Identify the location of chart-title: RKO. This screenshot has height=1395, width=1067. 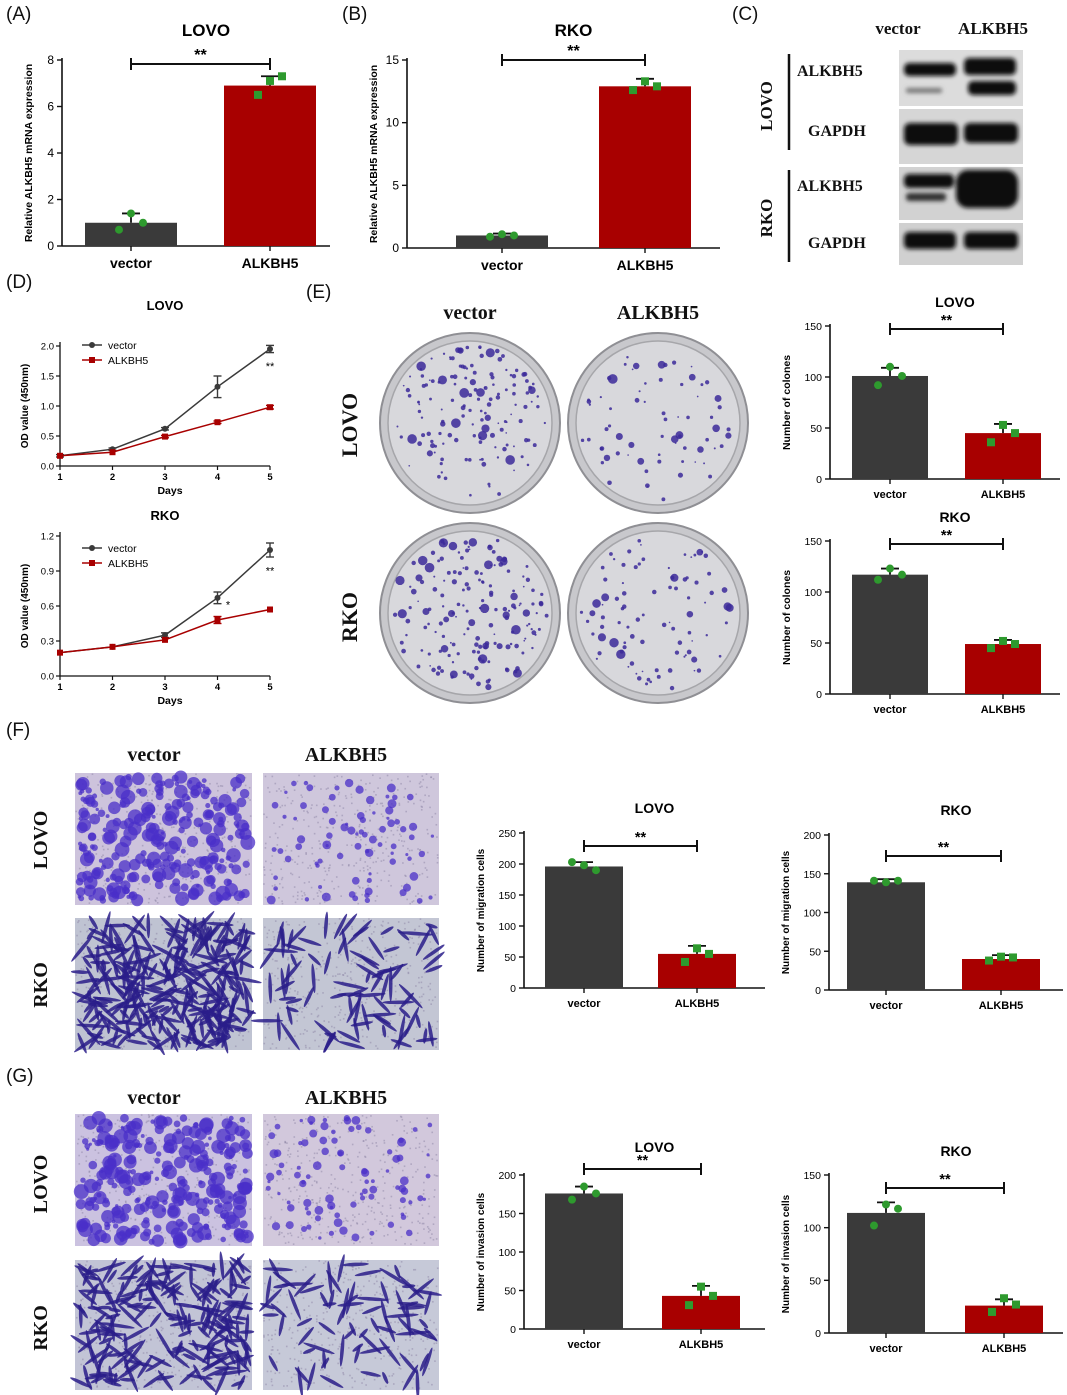
(955, 810).